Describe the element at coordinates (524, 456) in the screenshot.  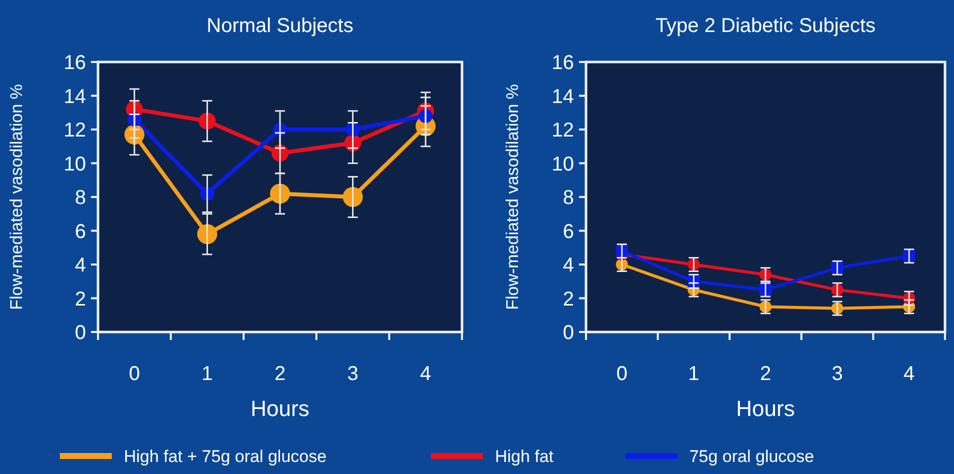
I see `legend-label: High fat` at that location.